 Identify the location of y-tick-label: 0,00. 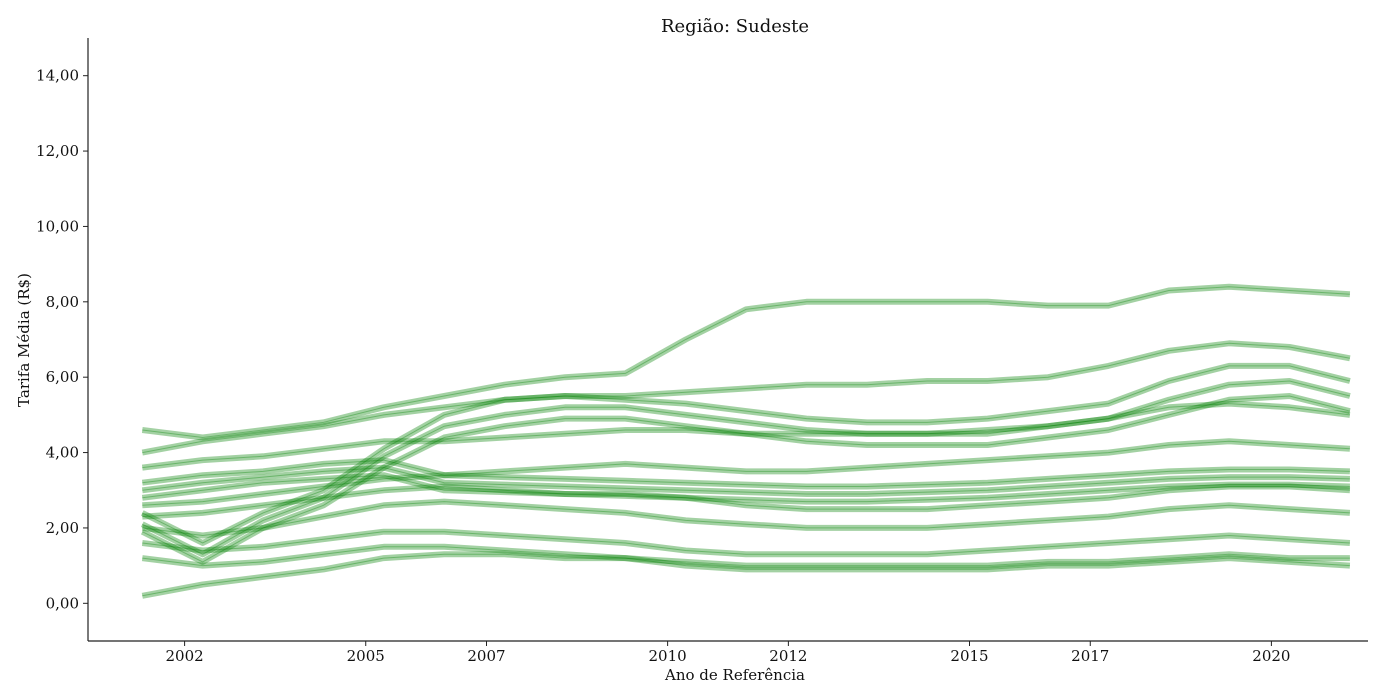
(62, 603).